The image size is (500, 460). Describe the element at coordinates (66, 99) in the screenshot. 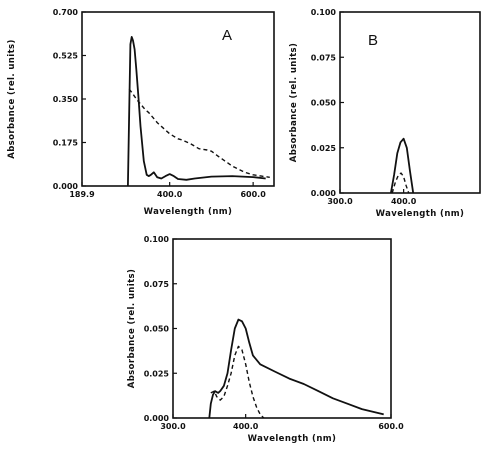

I see `y-tick-label: 0.350` at that location.